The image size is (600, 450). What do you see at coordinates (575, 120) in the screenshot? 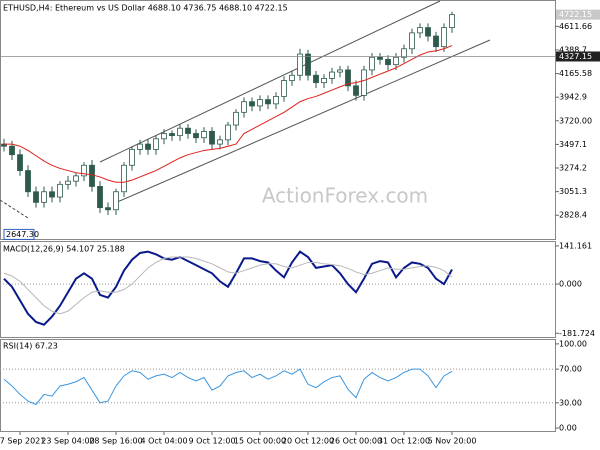
I see `y-tick-label: 3720.00` at bounding box center [575, 120].